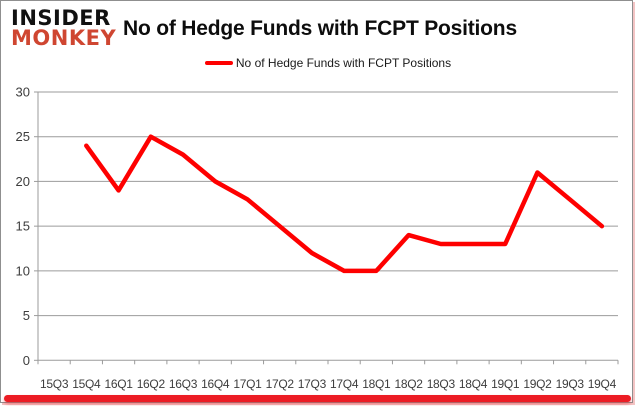 The height and width of the screenshot is (406, 635). Describe the element at coordinates (26, 360) in the screenshot. I see `y-axis-label: 0` at that location.